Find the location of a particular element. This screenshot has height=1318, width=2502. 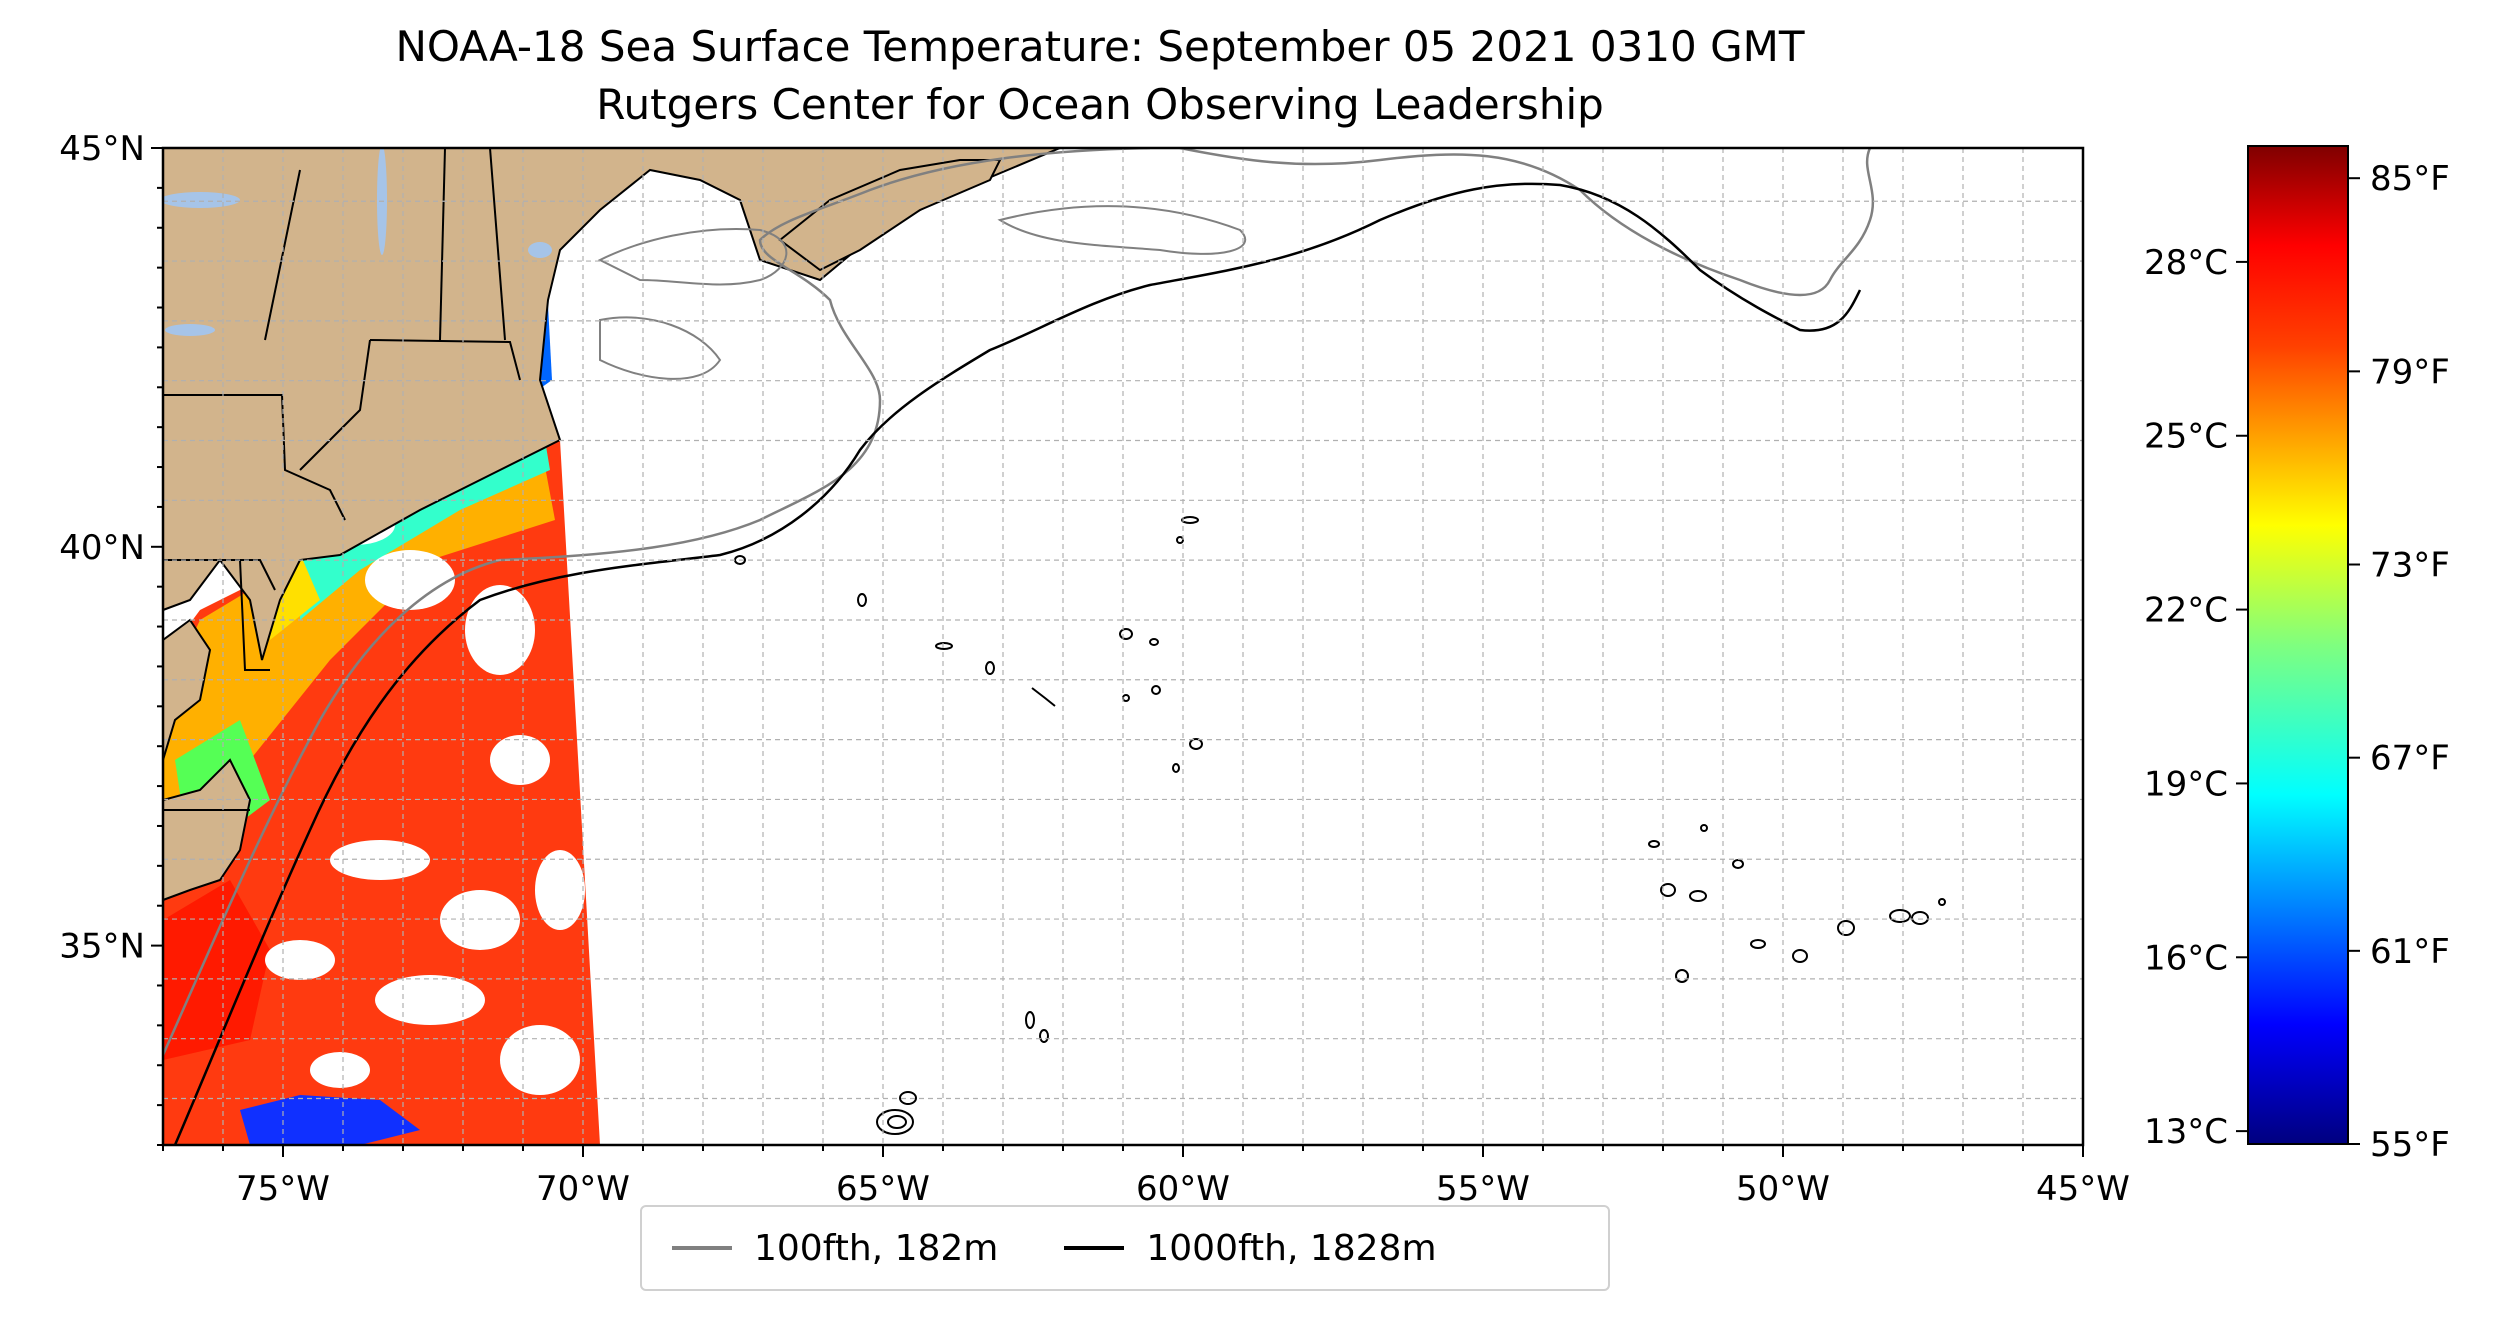

legend-item-100fth: 100fth, 182m is located at coordinates (835, 1248).